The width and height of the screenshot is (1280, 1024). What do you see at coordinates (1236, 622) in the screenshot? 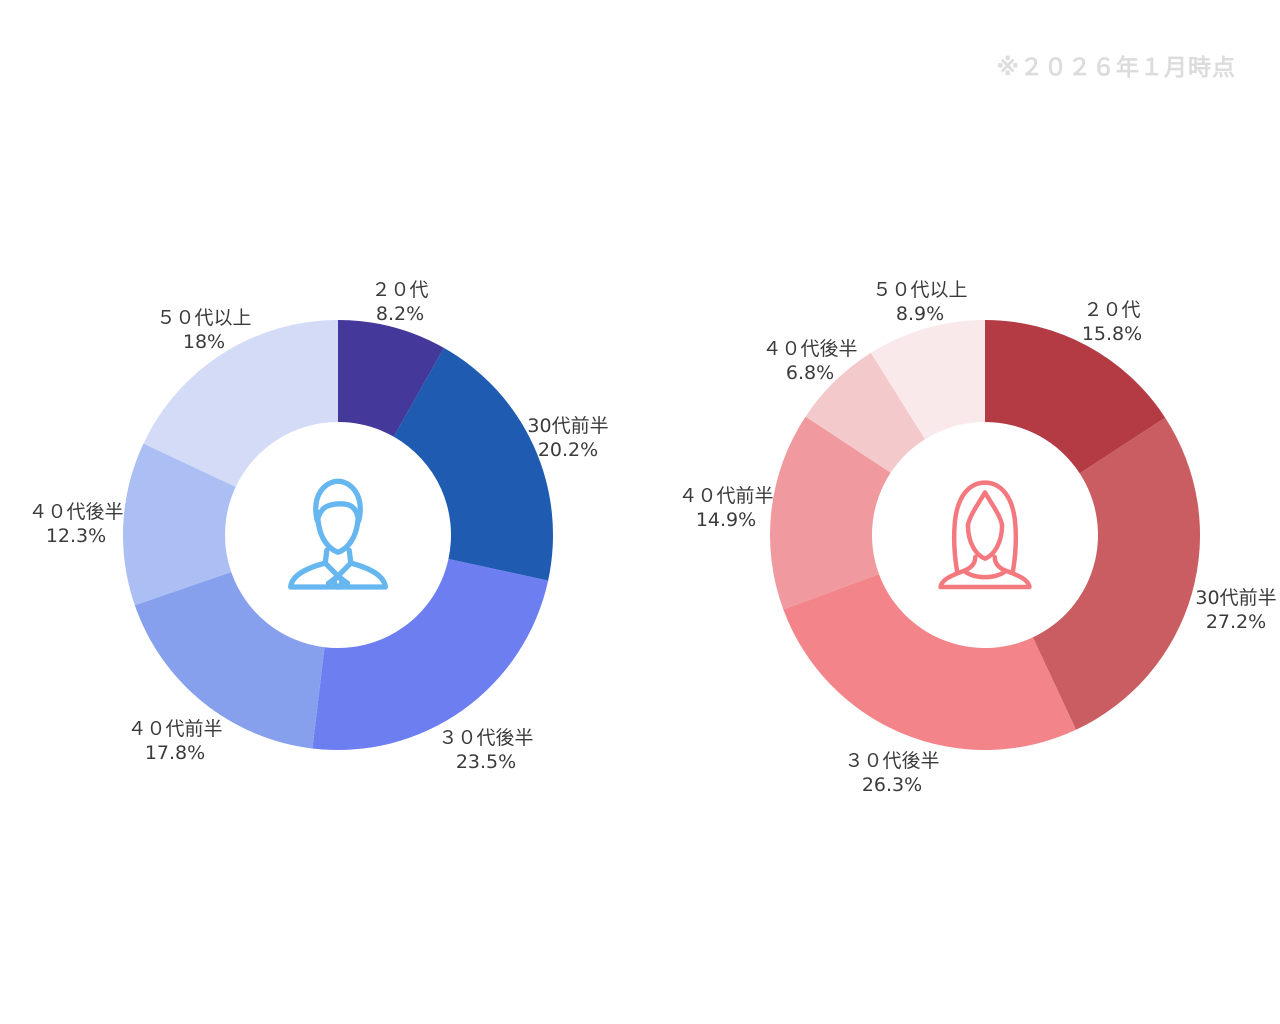
I see `label-female-early-30s-value: 27.2%` at bounding box center [1236, 622].